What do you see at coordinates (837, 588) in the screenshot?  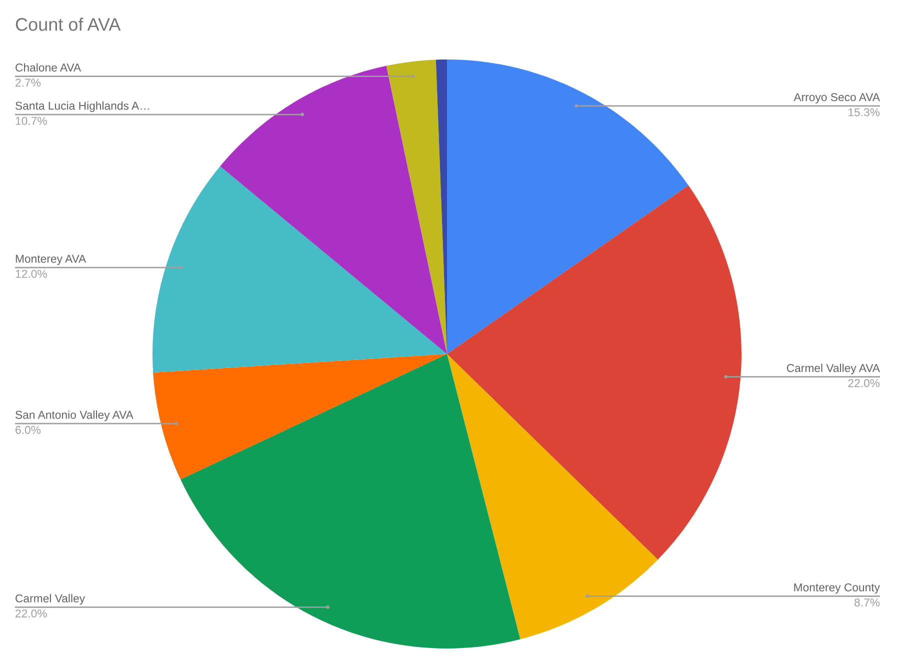 I see `slice-label: Monterey County` at bounding box center [837, 588].